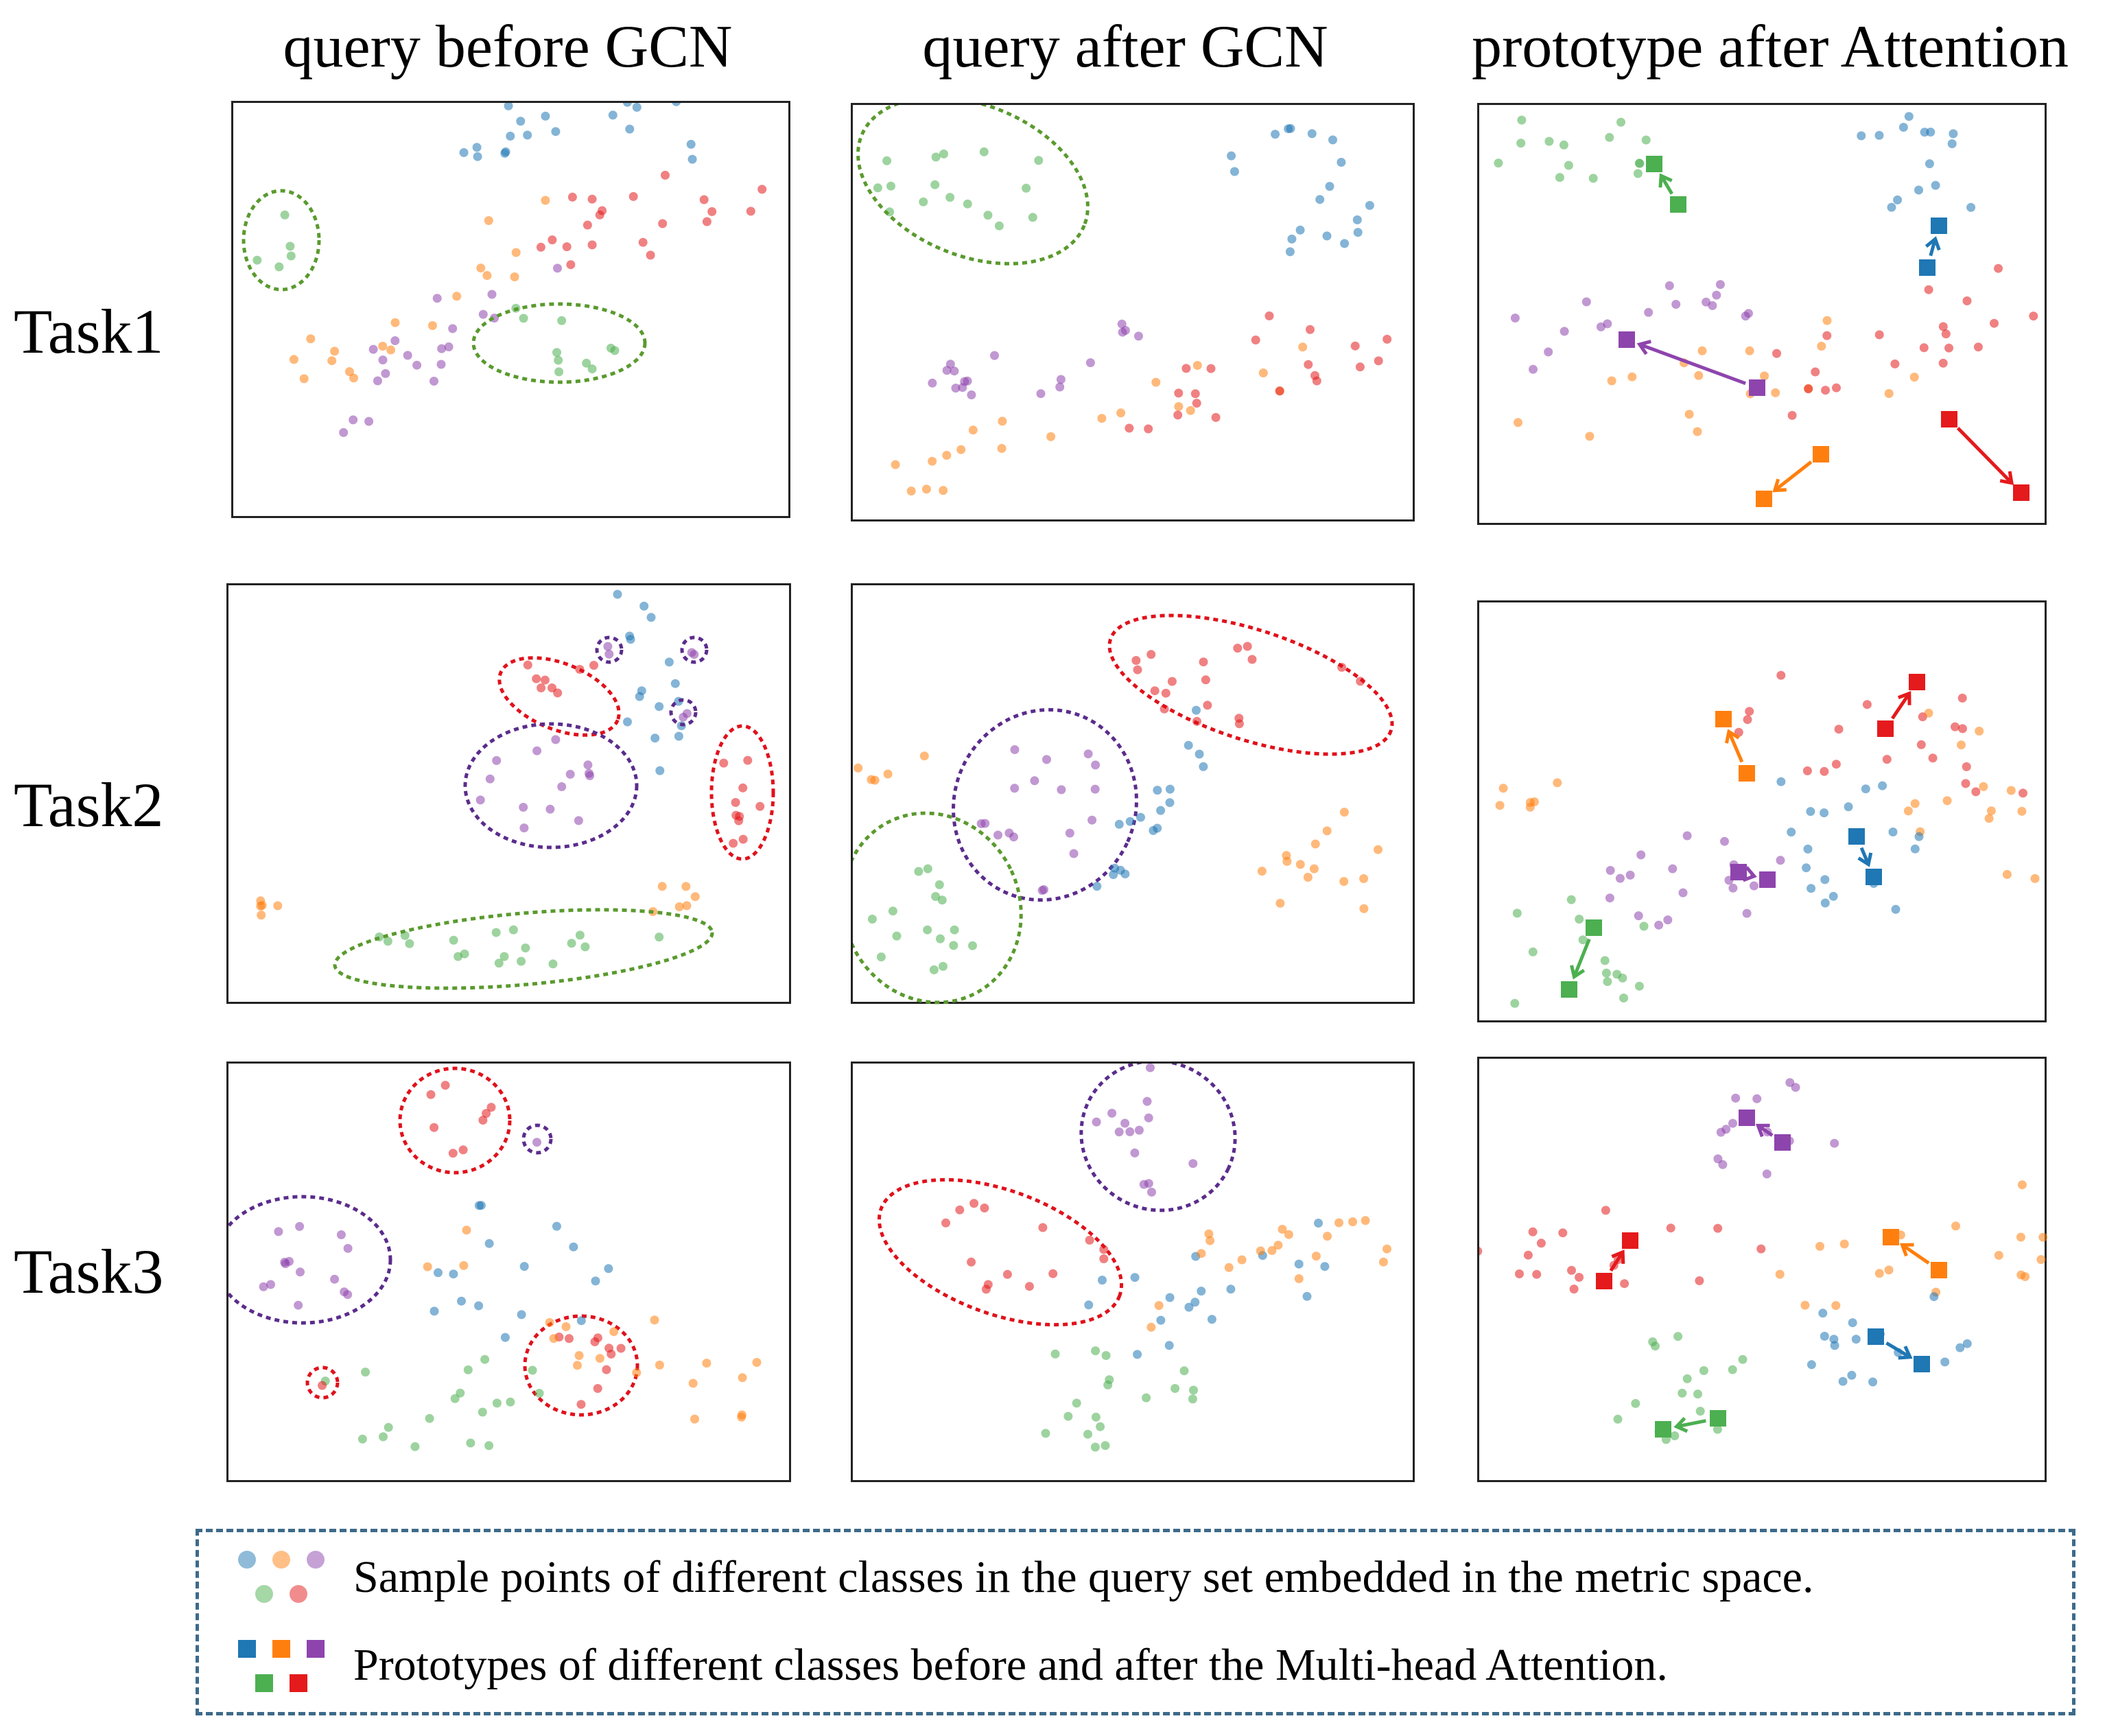 The height and width of the screenshot is (1736, 2118). What do you see at coordinates (1793, 476) in the screenshot?
I see `prototype-orange-arrow` at bounding box center [1793, 476].